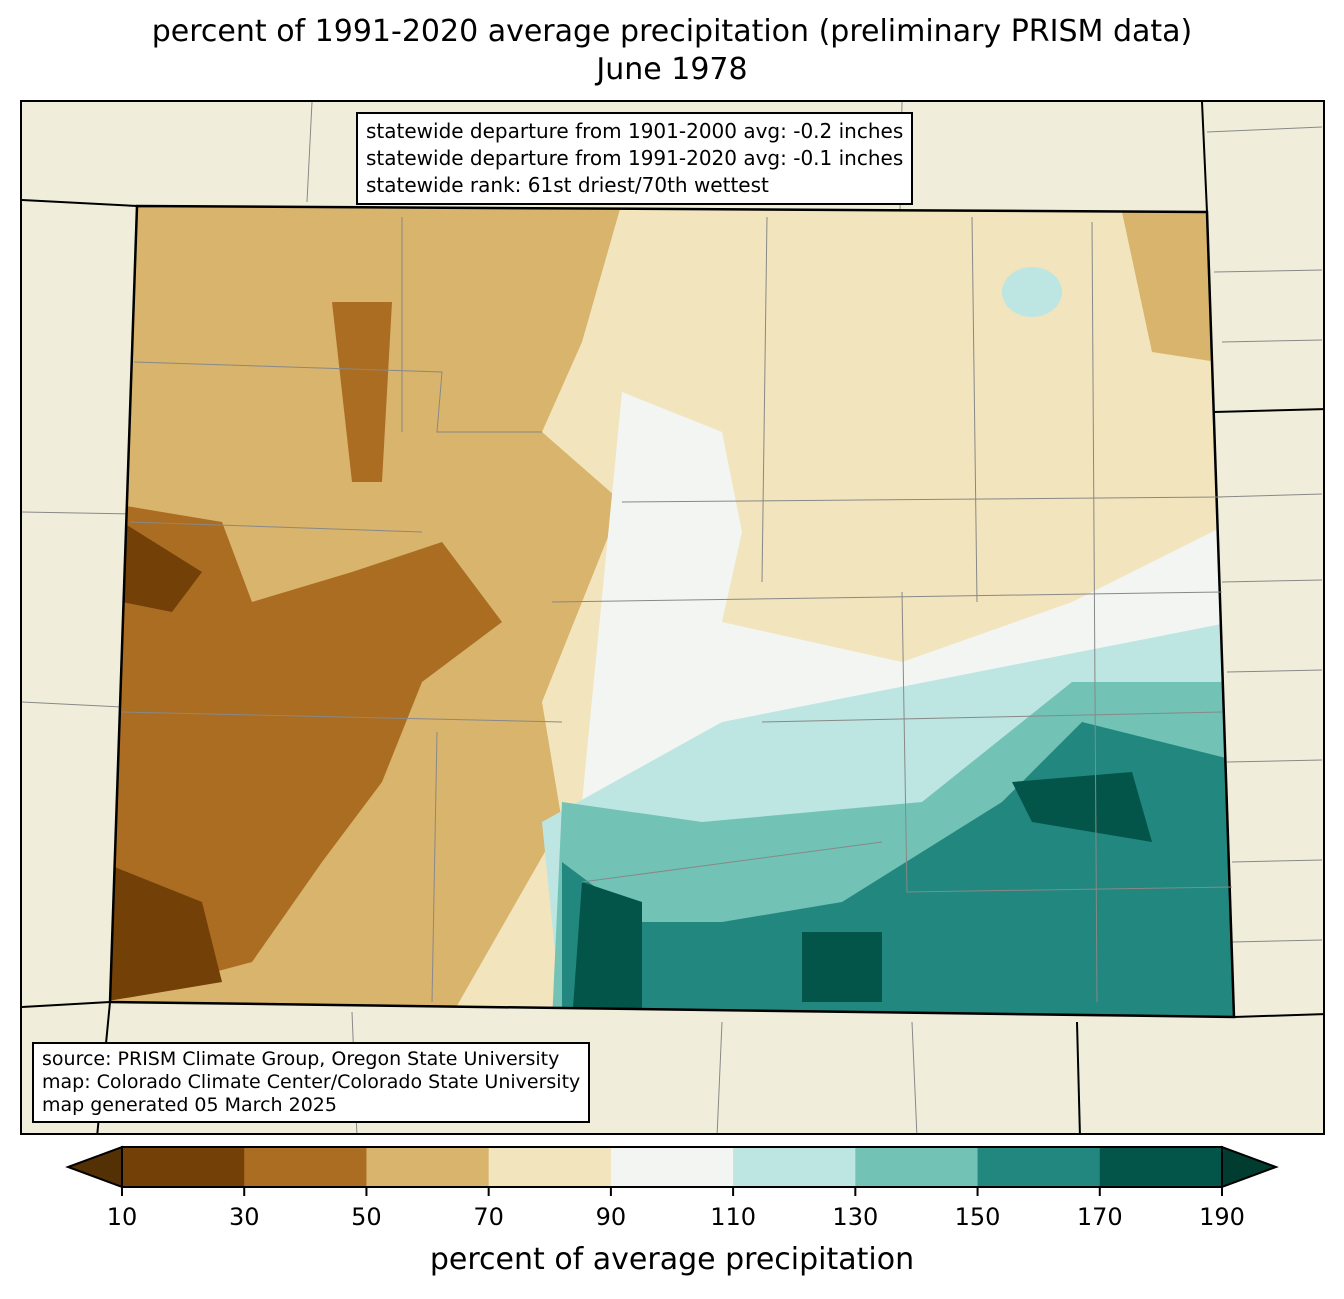 The width and height of the screenshot is (1344, 1299). Describe the element at coordinates (122, 1217) in the screenshot. I see `colorbar-tick-label: 10` at that location.